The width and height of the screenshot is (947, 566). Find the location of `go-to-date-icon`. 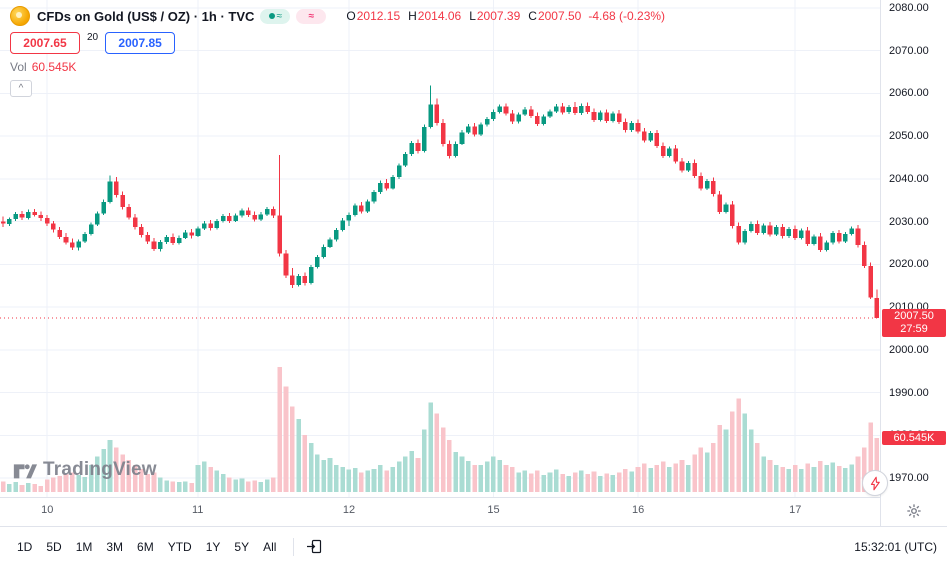

go-to-date-icon is located at coordinates (314, 546).